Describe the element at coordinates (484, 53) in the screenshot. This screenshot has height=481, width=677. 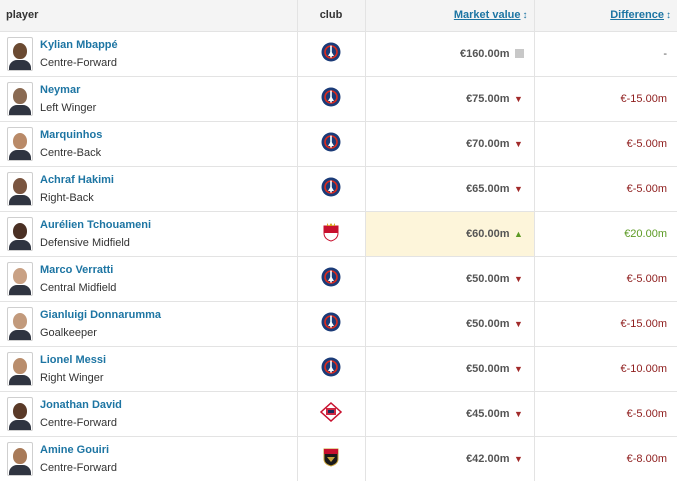
I see `market-value-text: €160.00m` at that location.